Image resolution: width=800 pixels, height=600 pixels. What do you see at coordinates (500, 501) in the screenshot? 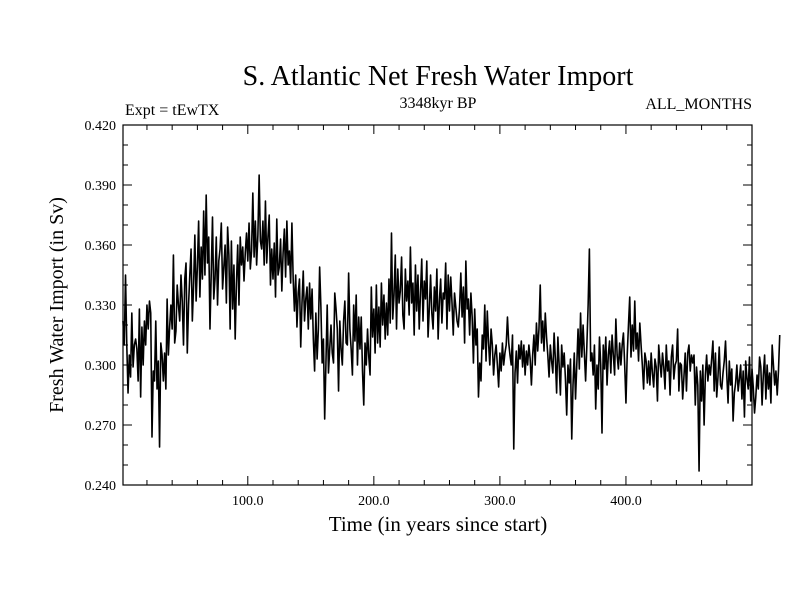
I see `x-tick-label: 300.0` at bounding box center [500, 501].